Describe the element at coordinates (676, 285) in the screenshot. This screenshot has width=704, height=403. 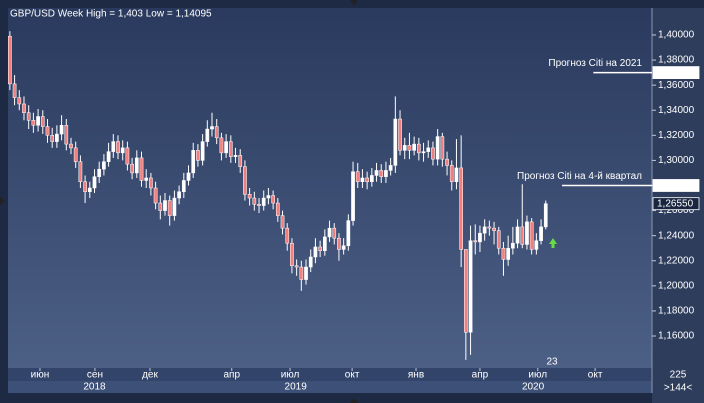
I see `y-tick-label: 1,20000` at that location.